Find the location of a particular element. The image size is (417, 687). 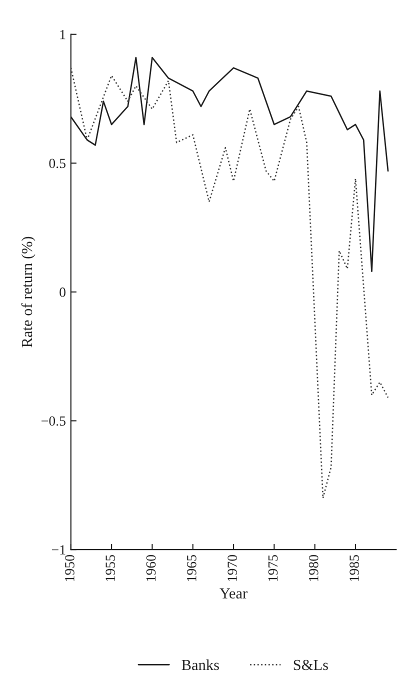

legend-label: S&Ls is located at coordinates (311, 665).